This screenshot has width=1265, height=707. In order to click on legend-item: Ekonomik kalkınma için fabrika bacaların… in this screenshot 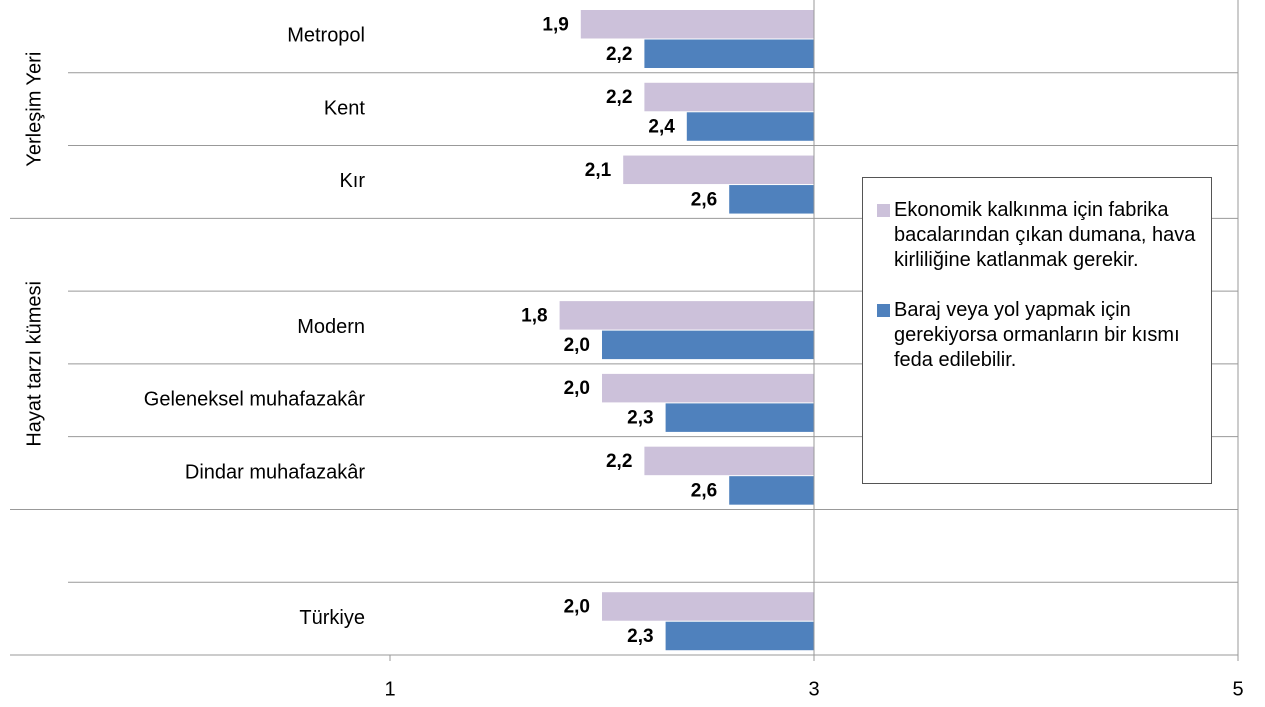, I will do `click(1037, 235)`.